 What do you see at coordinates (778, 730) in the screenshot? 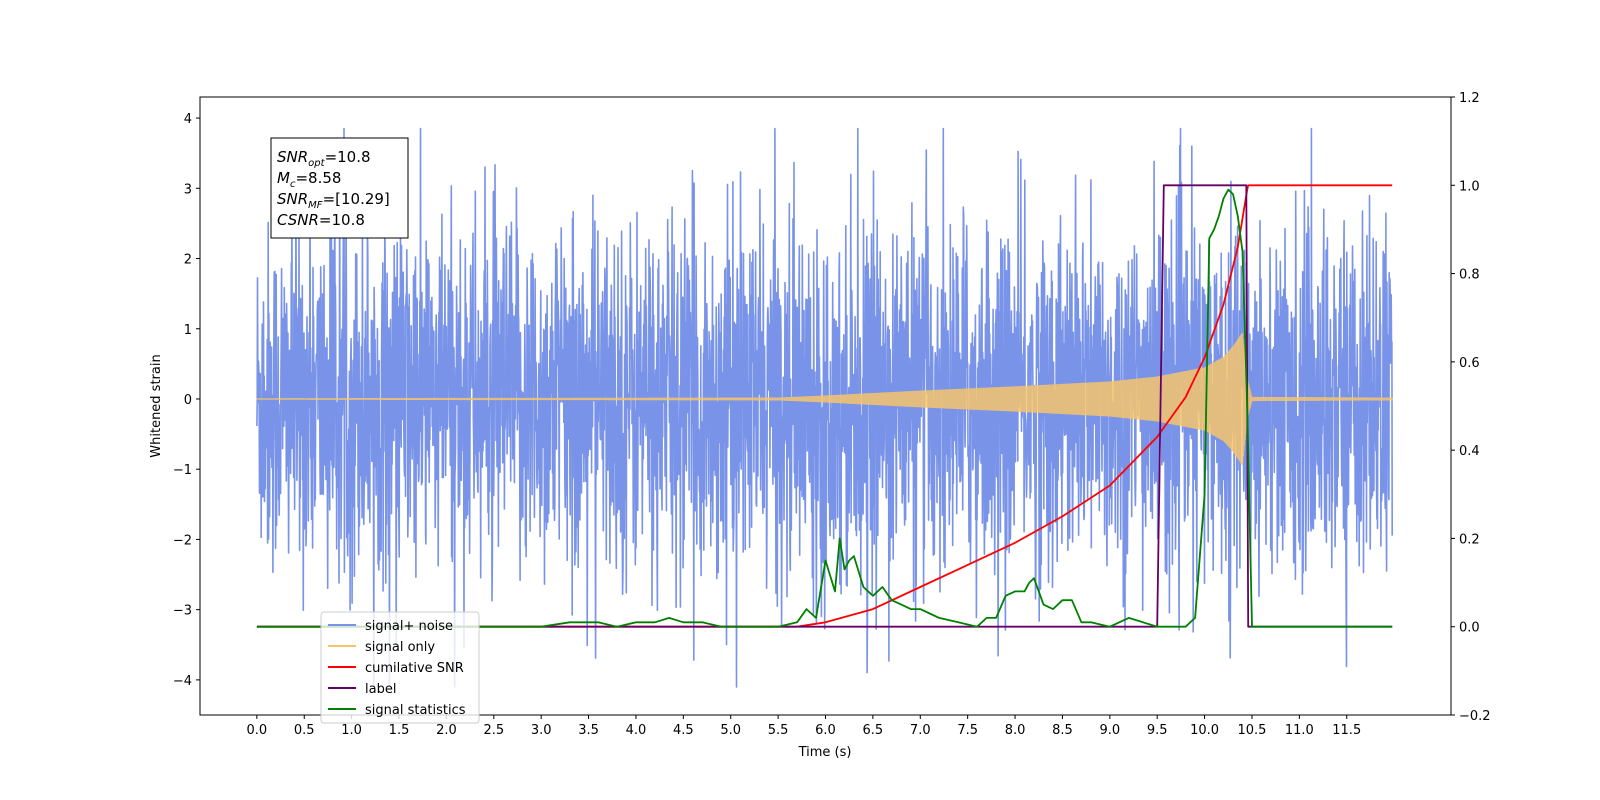
I see `x-tick-label: 5.5` at bounding box center [778, 730].